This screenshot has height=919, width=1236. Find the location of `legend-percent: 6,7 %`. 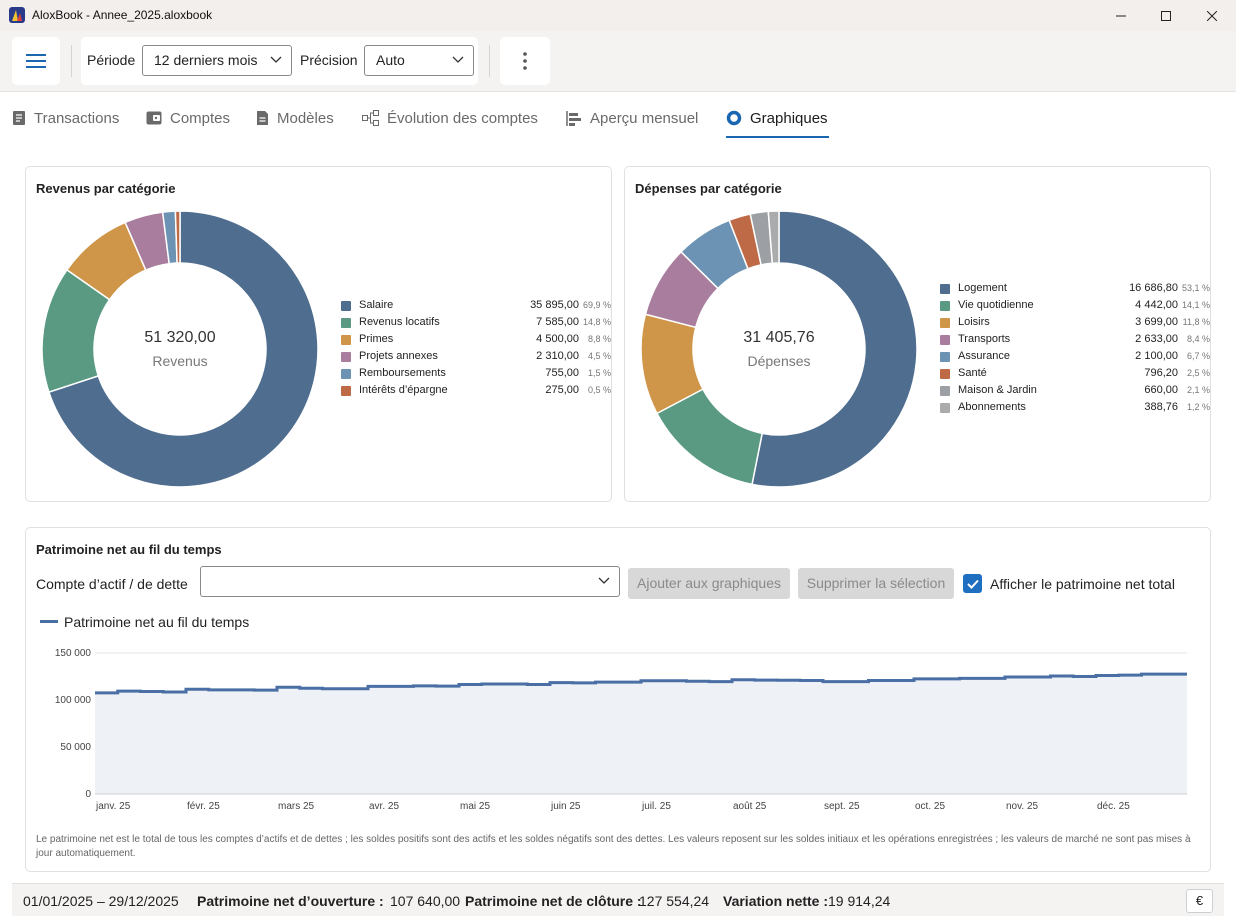

legend-percent: 6,7 % is located at coordinates (1198, 356).